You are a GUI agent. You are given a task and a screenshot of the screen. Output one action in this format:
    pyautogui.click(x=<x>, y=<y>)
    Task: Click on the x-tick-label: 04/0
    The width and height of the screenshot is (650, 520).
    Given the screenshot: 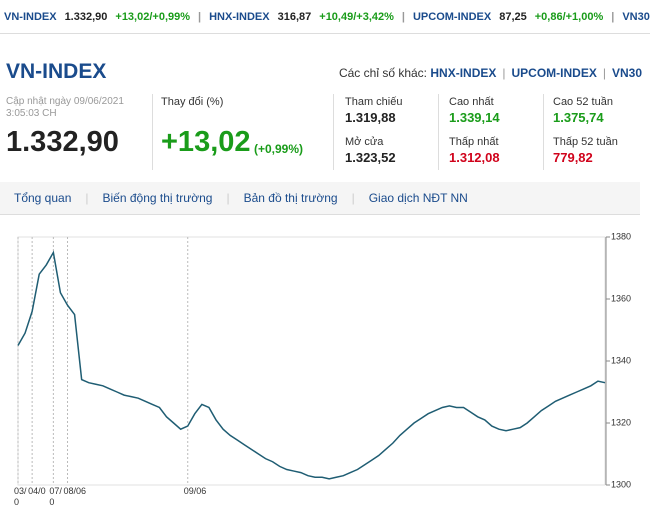 What is the action you would take?
    pyautogui.click(x=37, y=491)
    